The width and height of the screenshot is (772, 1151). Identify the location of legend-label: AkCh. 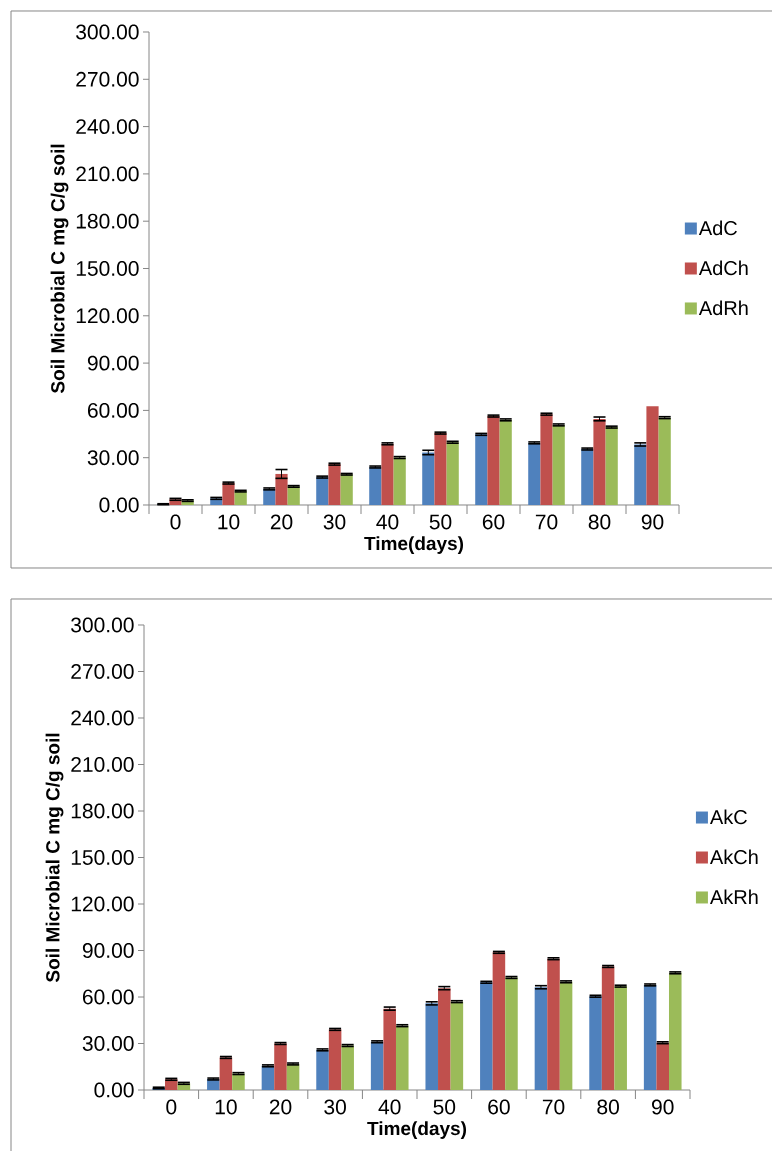
(733, 857).